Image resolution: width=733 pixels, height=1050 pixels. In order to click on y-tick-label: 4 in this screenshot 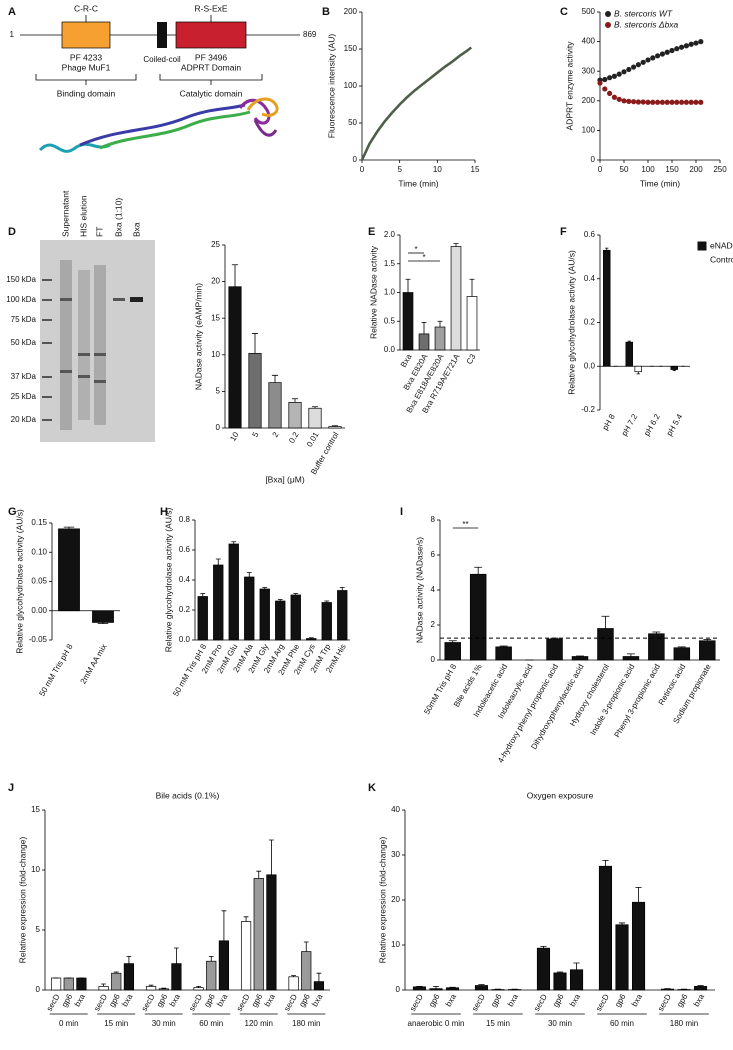, I will do `click(433, 589)`.